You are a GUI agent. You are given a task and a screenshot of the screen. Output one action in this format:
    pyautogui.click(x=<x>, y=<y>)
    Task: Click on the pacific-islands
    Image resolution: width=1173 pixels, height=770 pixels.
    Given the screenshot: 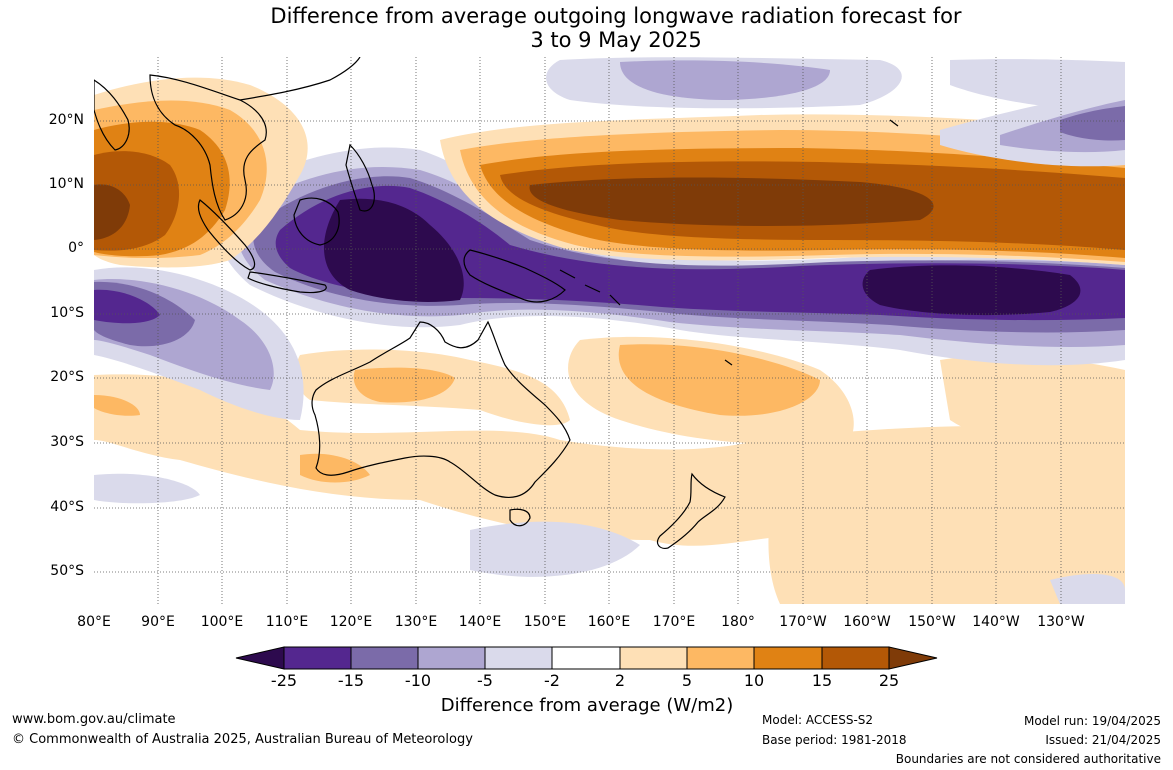 What is the action you would take?
    pyautogui.click(x=729, y=242)
    